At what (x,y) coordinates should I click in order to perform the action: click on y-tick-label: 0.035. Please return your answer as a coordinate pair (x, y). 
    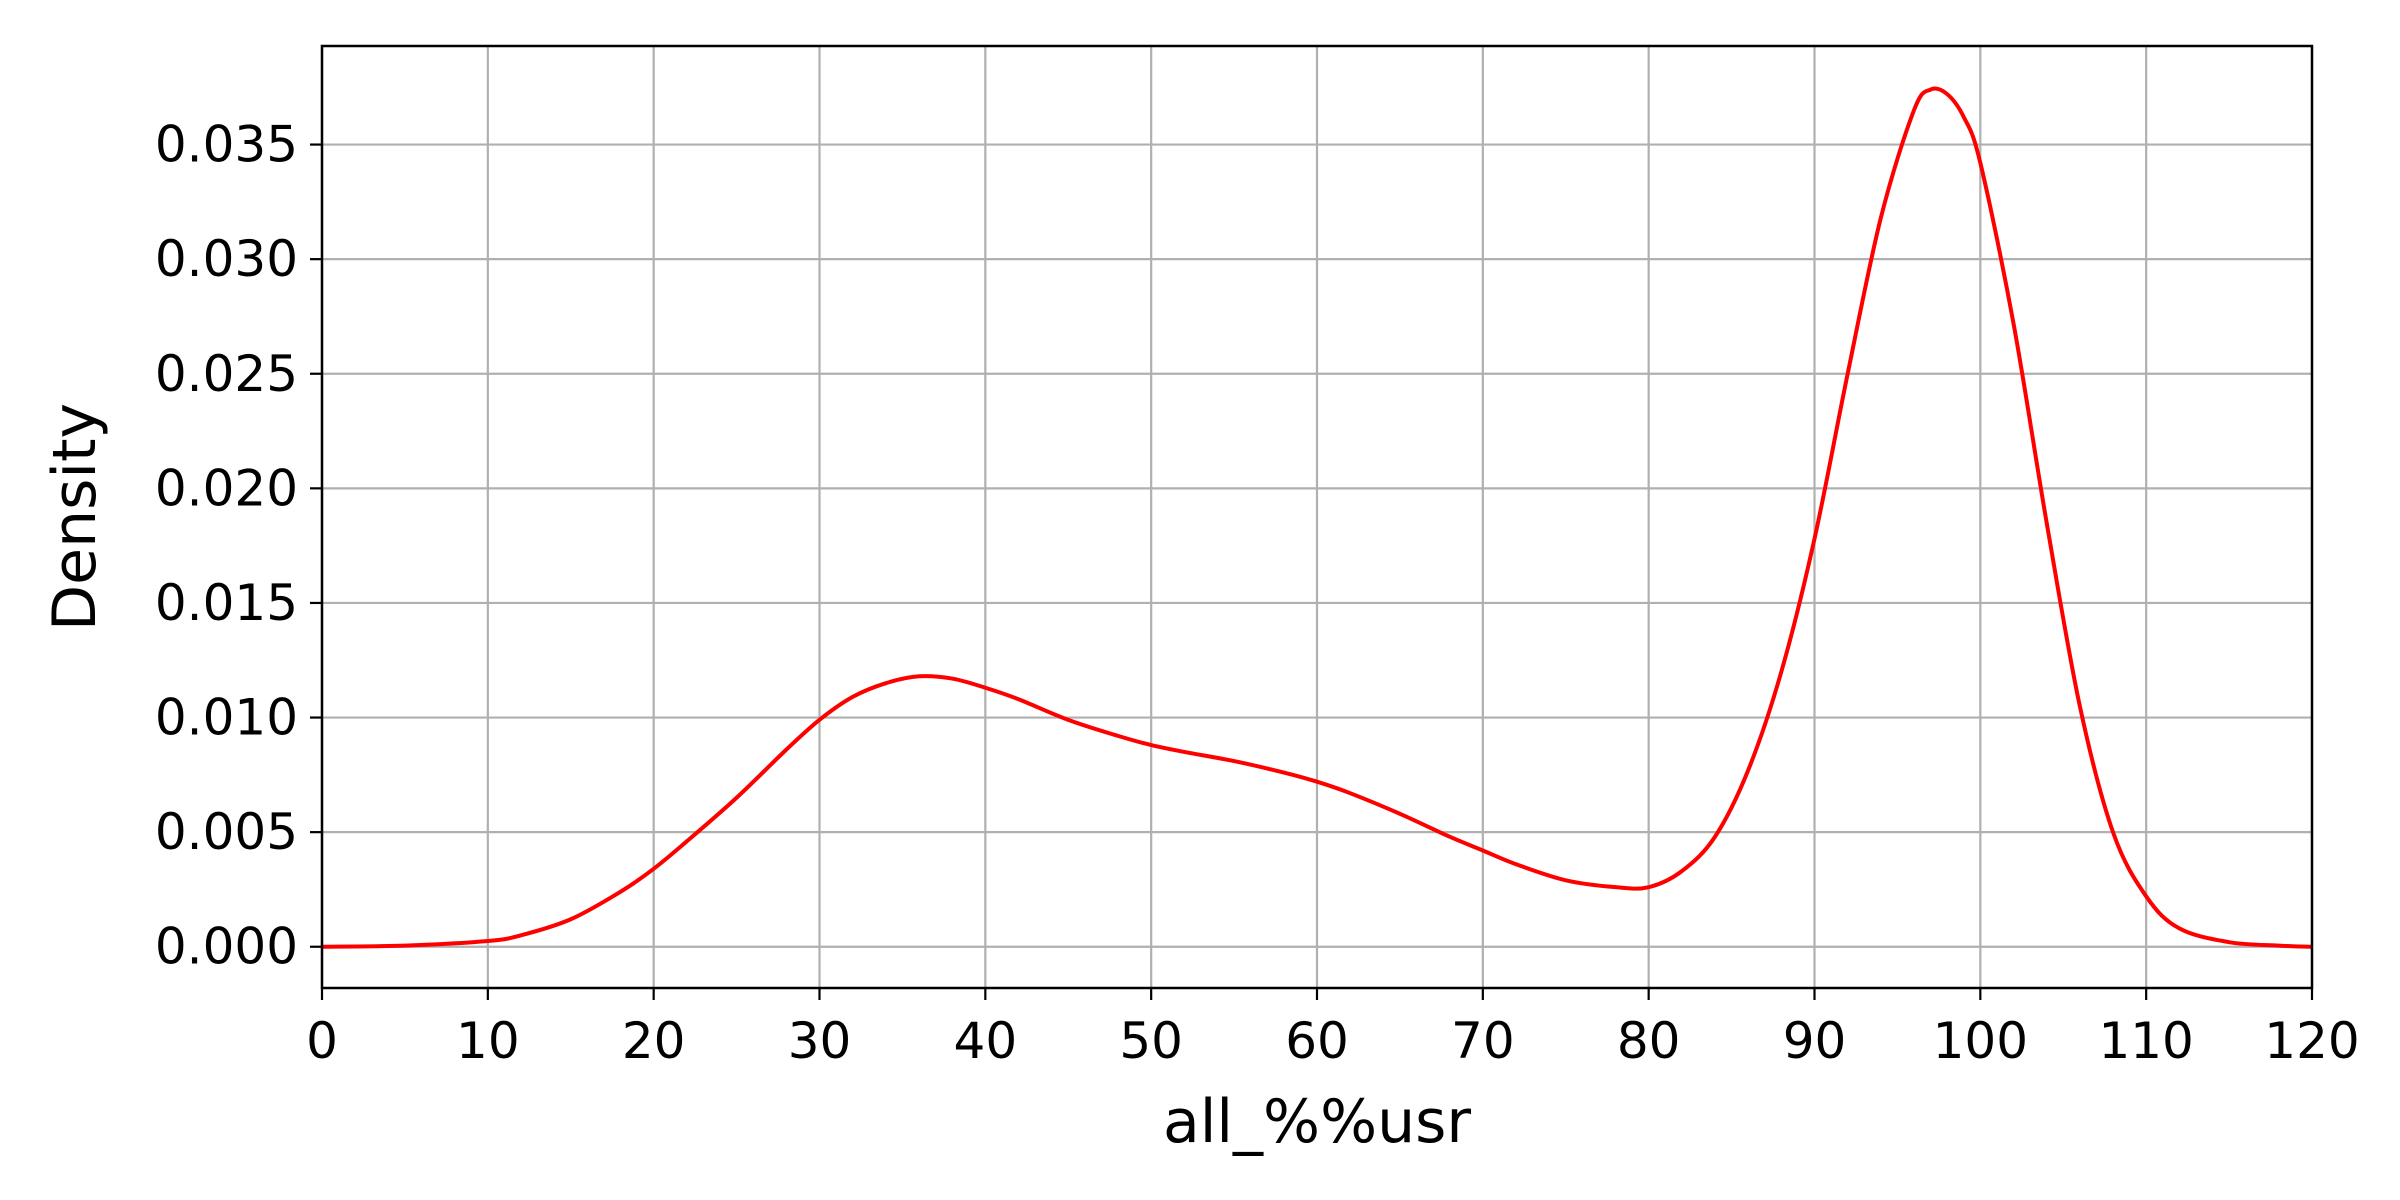
    Looking at the image, I should click on (226, 145).